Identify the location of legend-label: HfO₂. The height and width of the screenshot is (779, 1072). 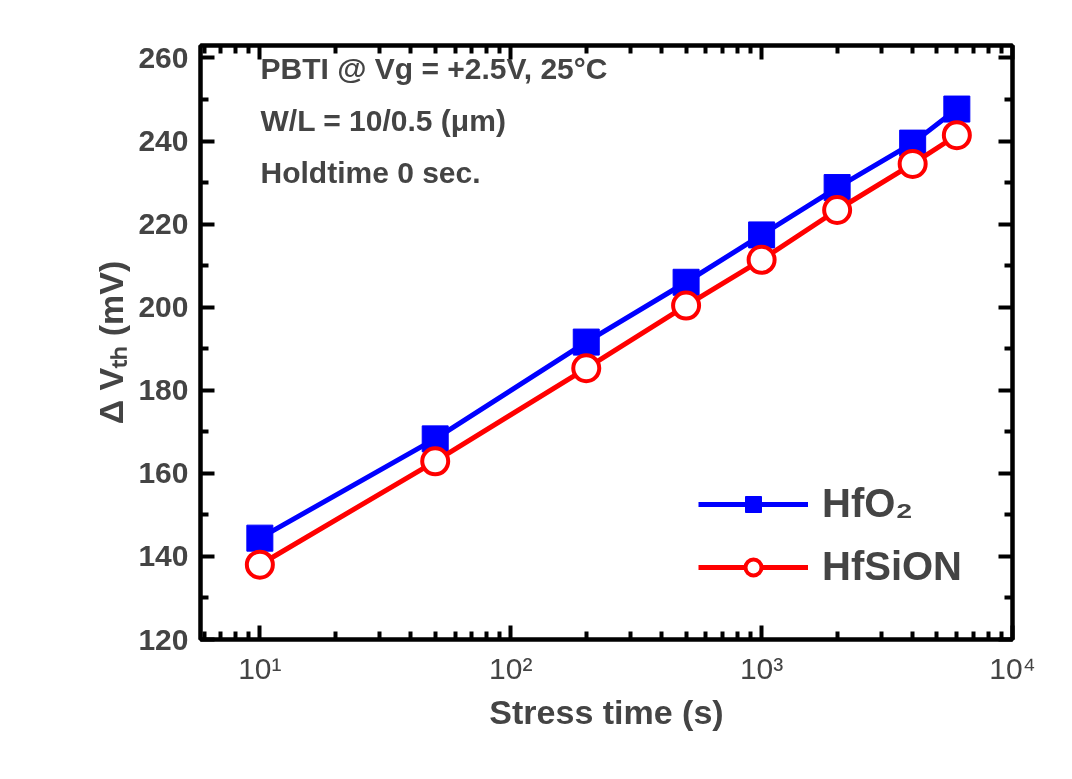
(868, 503).